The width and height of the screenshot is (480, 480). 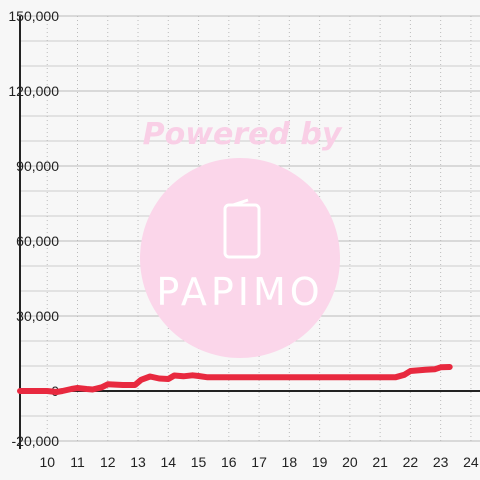 I want to click on x-tick-label: 11, so click(x=77, y=462).